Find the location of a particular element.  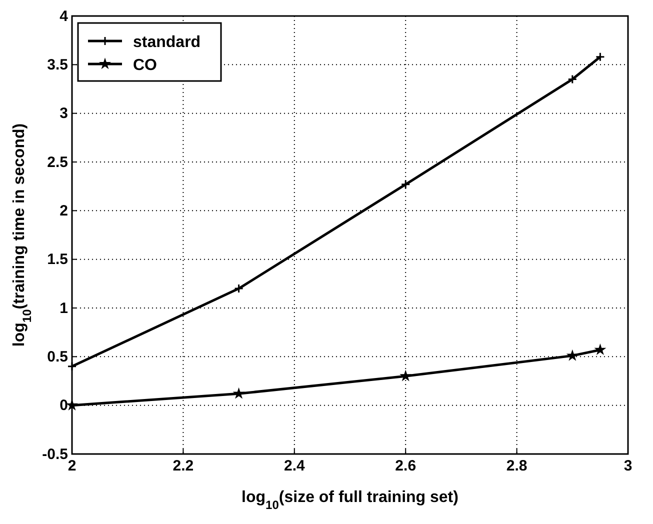

x-tick-label: 2.8 is located at coordinates (517, 466).